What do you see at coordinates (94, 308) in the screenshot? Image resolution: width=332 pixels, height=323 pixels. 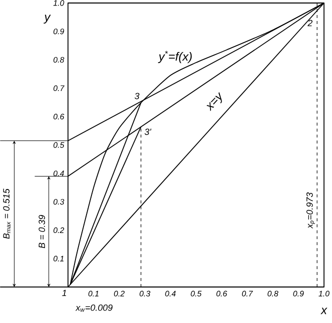 I see `annotation: x$_{w}$=0.009` at bounding box center [94, 308].